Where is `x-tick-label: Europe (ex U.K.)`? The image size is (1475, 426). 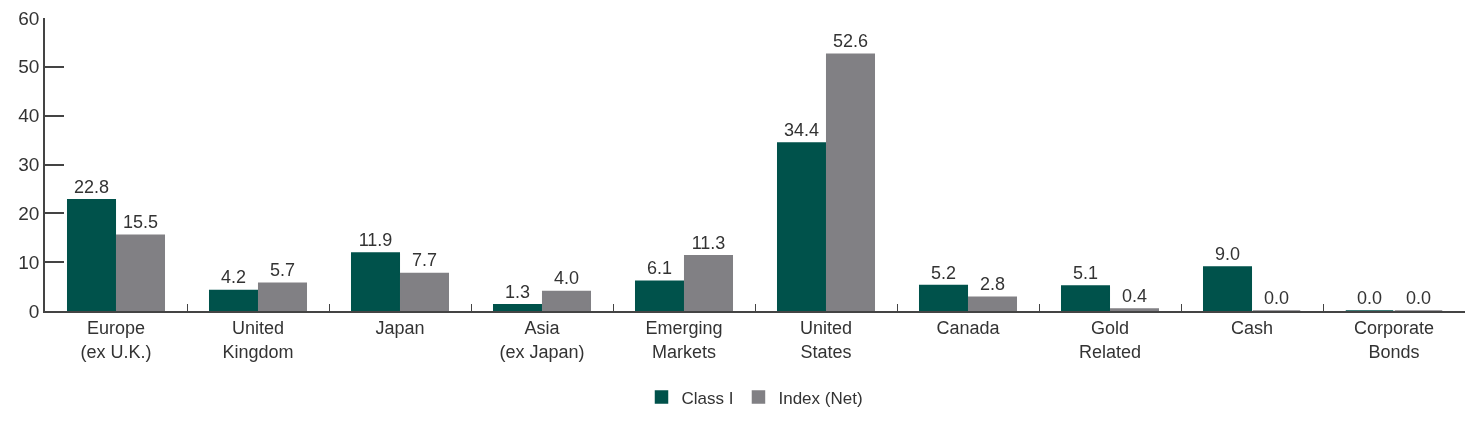
x-tick-label: Europe (ex U.K.) is located at coordinates (116, 340).